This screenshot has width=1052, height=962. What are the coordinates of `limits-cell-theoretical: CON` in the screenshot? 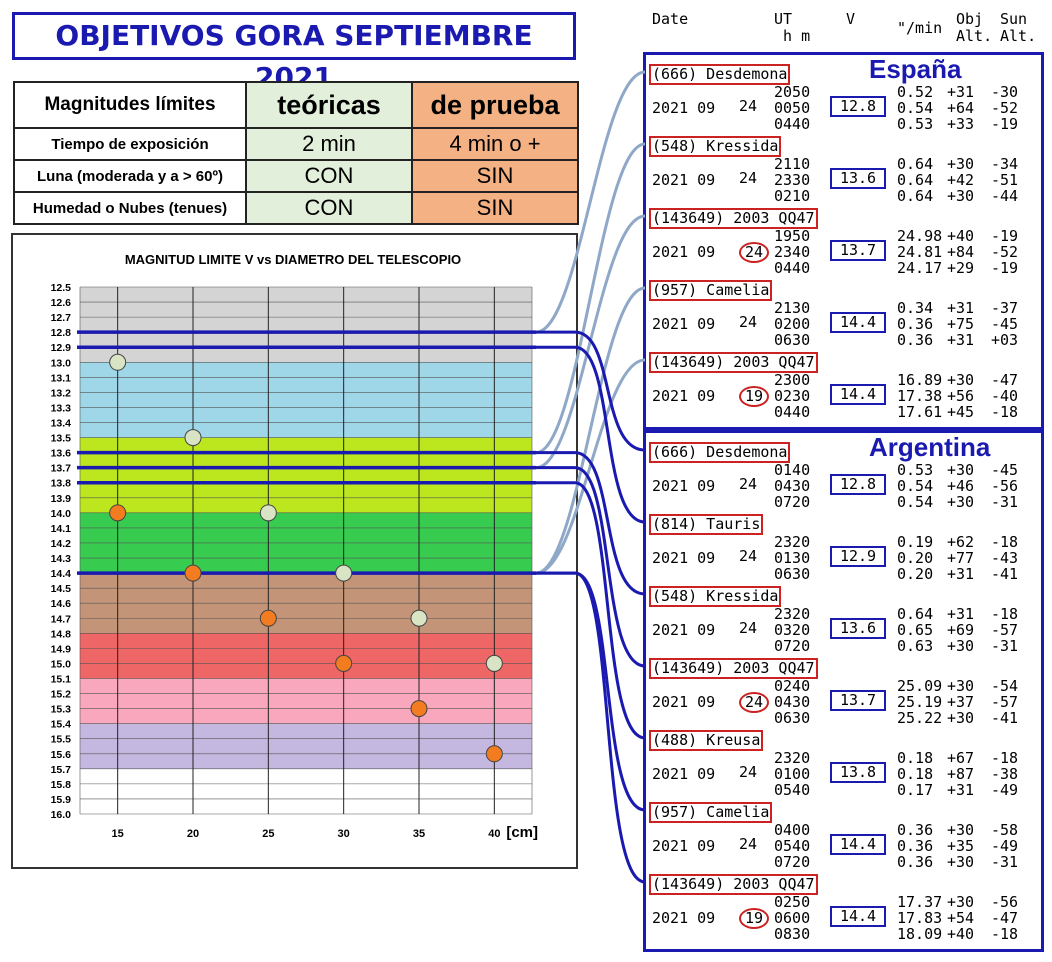 It's located at (329, 176).